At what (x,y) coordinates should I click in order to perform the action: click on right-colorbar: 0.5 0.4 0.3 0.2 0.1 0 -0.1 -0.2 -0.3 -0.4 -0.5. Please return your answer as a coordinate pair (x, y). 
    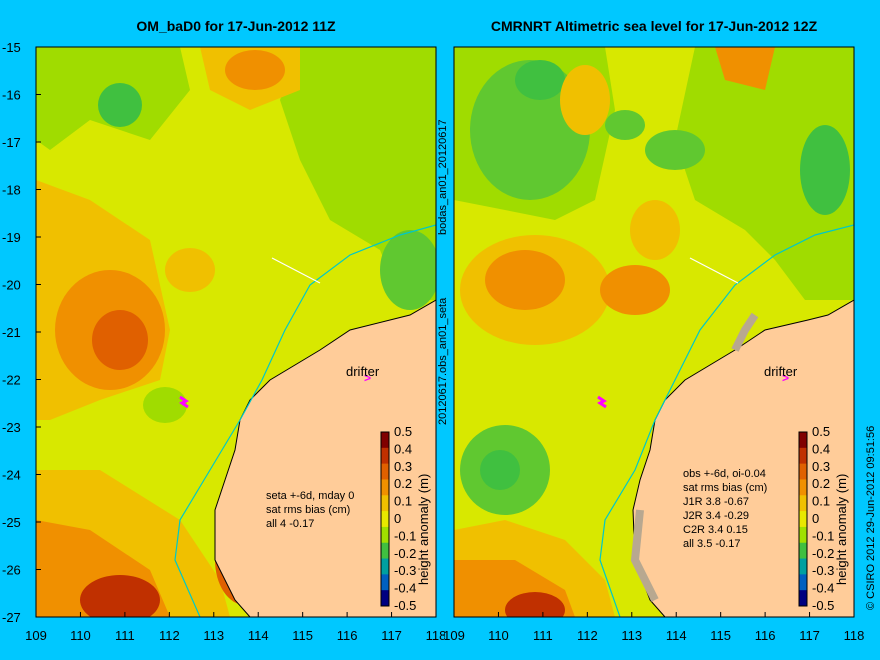
    Looking at the image, I should click on (816, 518).